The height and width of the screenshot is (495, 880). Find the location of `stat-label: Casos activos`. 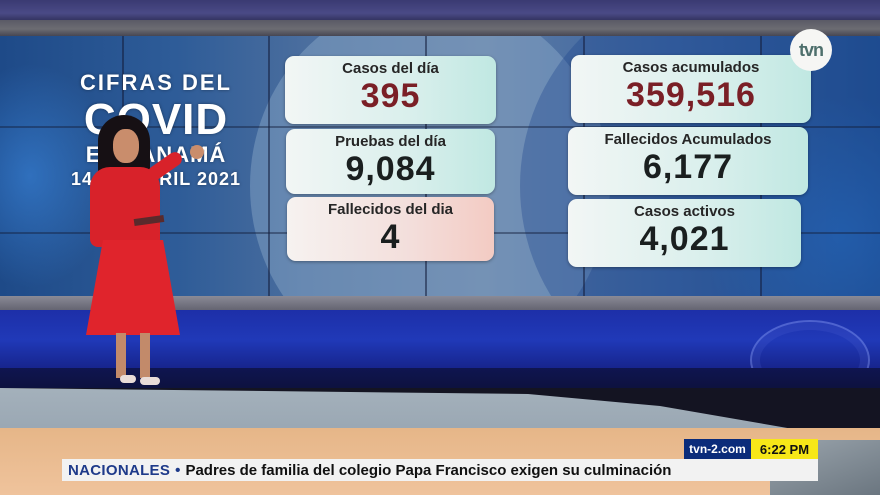

stat-label: Casos activos is located at coordinates (684, 211).